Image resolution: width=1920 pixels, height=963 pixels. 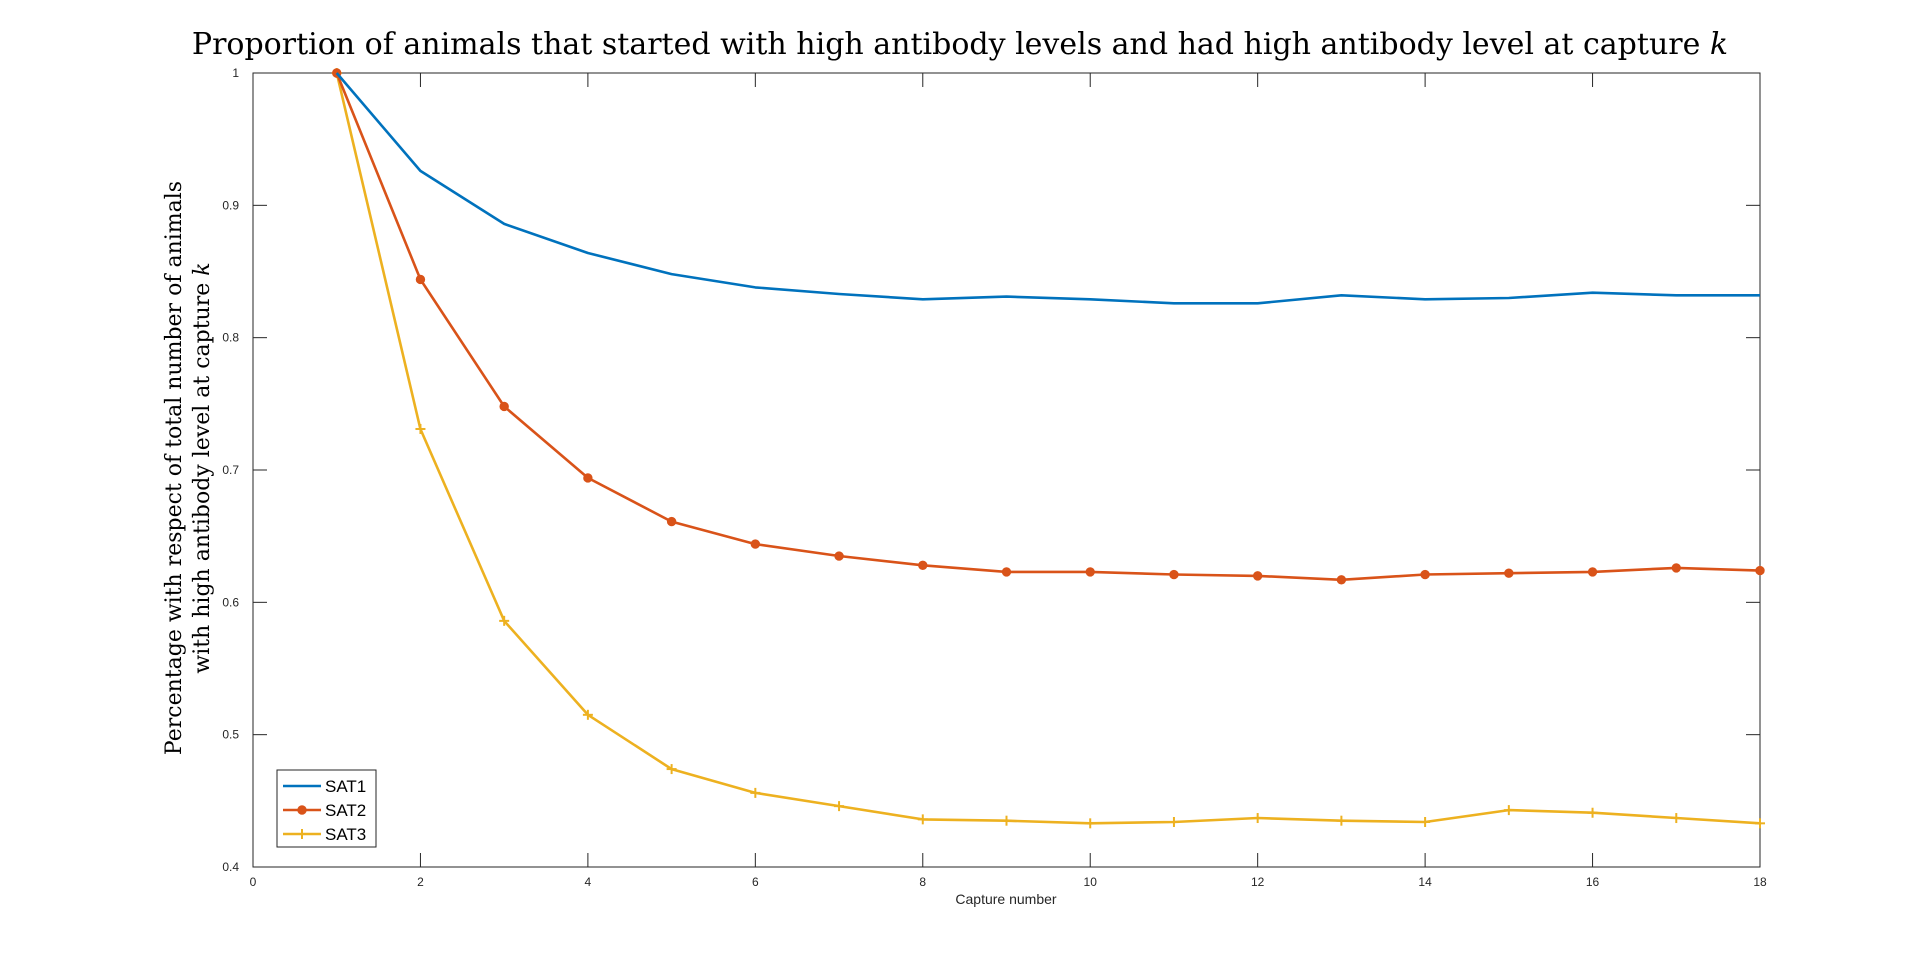 What do you see at coordinates (420, 882) in the screenshot?
I see `x-tick-label: 2` at bounding box center [420, 882].